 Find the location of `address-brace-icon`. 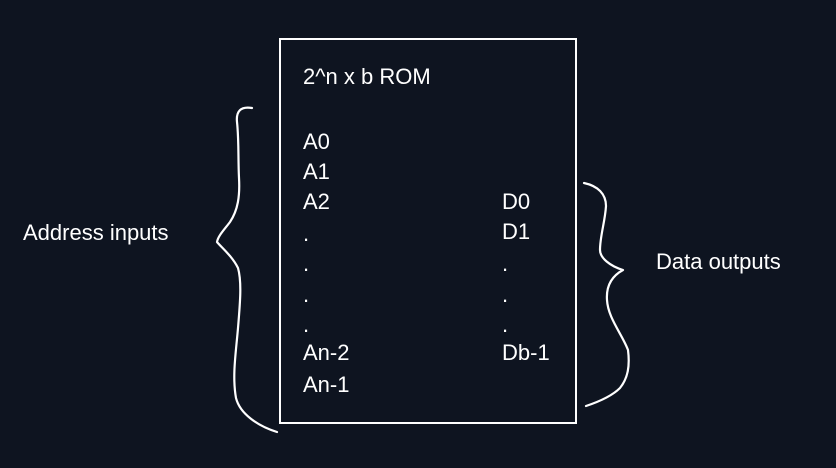

address-brace-icon is located at coordinates (247, 270).